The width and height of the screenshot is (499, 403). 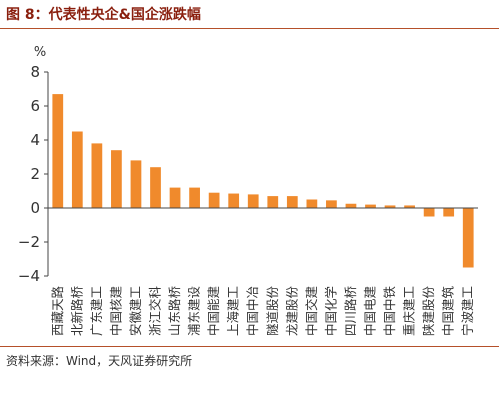 I want to click on x-category-label: 陕建股份, so click(x=428, y=311).